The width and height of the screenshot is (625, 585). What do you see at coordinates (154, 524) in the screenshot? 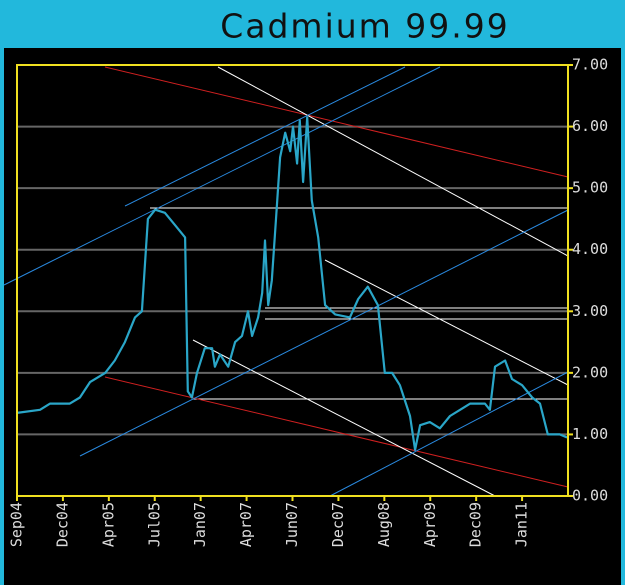
I see `x-tick-label: Jul05` at bounding box center [154, 524].